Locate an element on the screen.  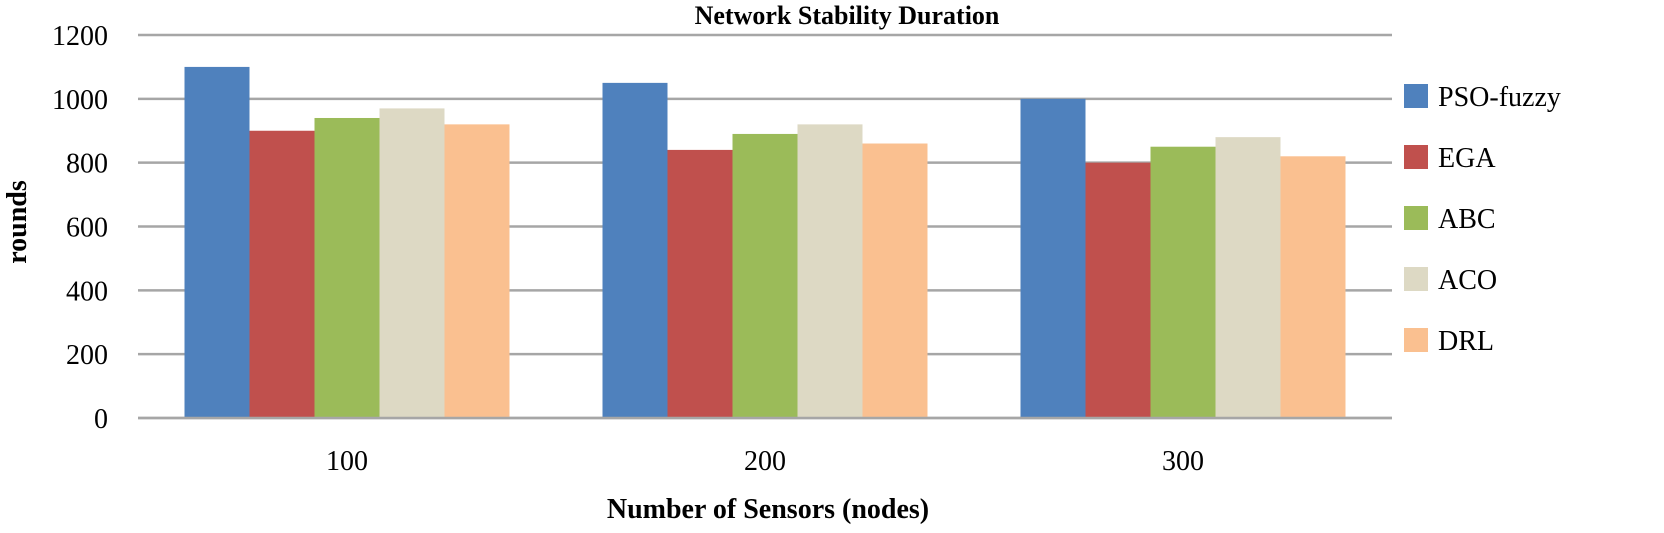
y-tick-label: 400 is located at coordinates (87, 291).